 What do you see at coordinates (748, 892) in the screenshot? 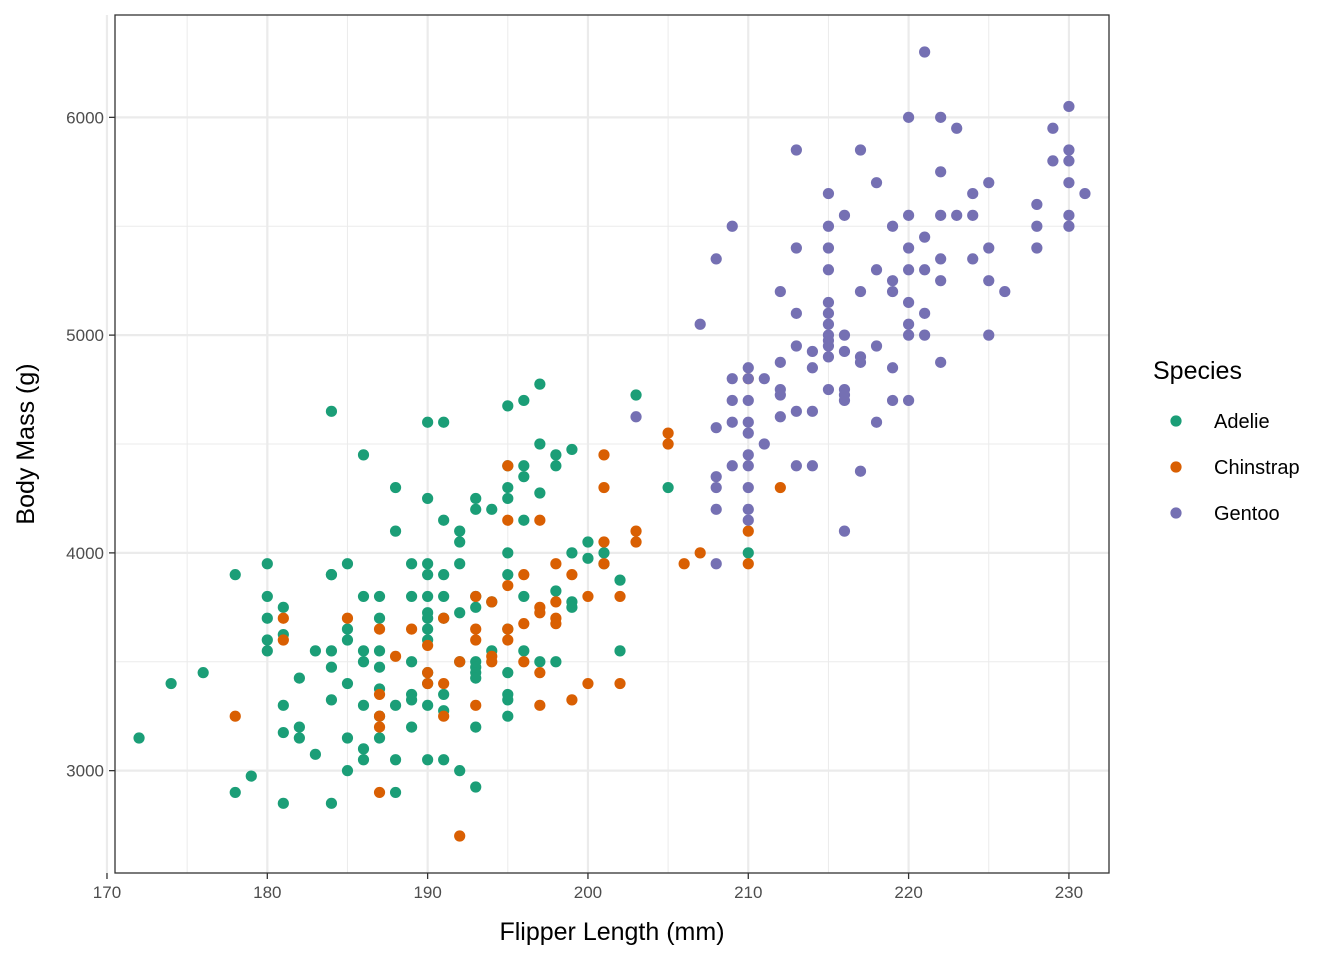
I see `x-tick-label: 210` at bounding box center [748, 892].